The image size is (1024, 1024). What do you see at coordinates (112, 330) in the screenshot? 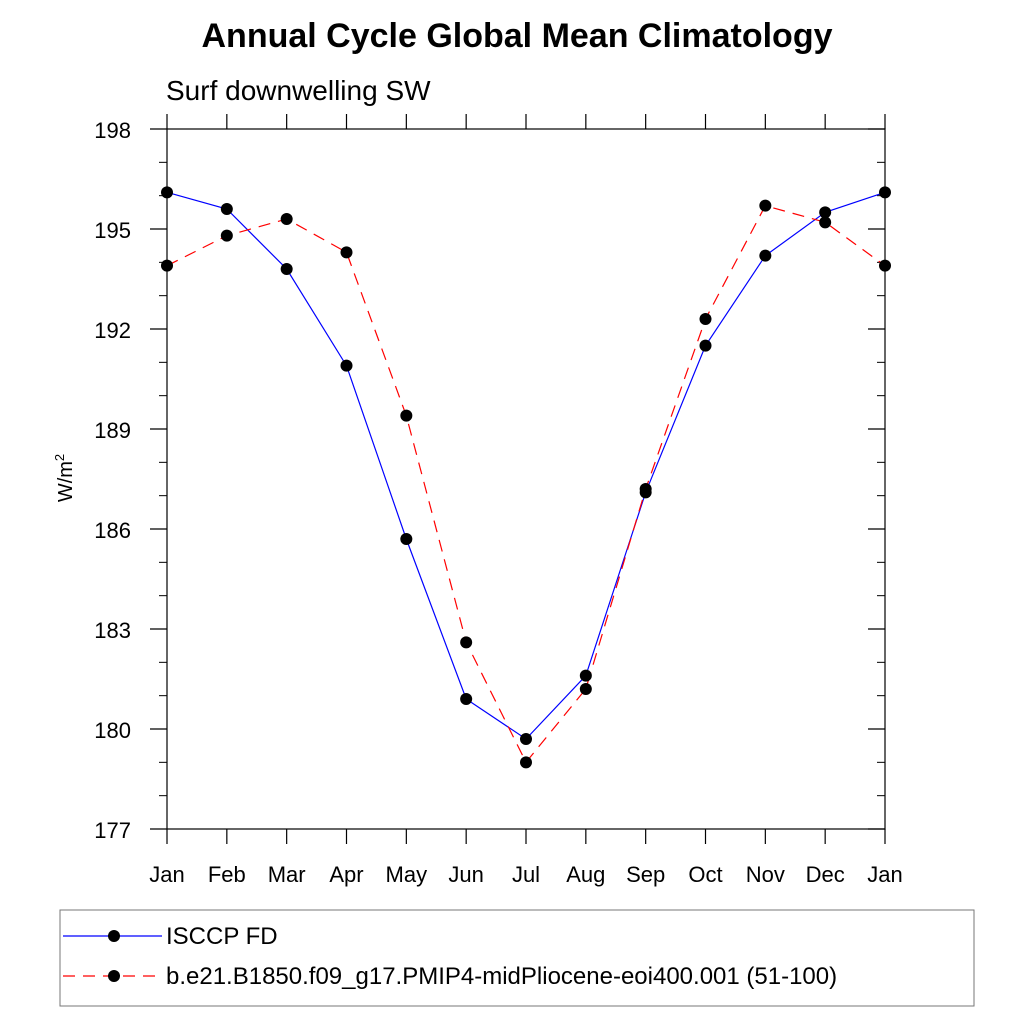
I see `y-tick-label: 192` at bounding box center [112, 330].